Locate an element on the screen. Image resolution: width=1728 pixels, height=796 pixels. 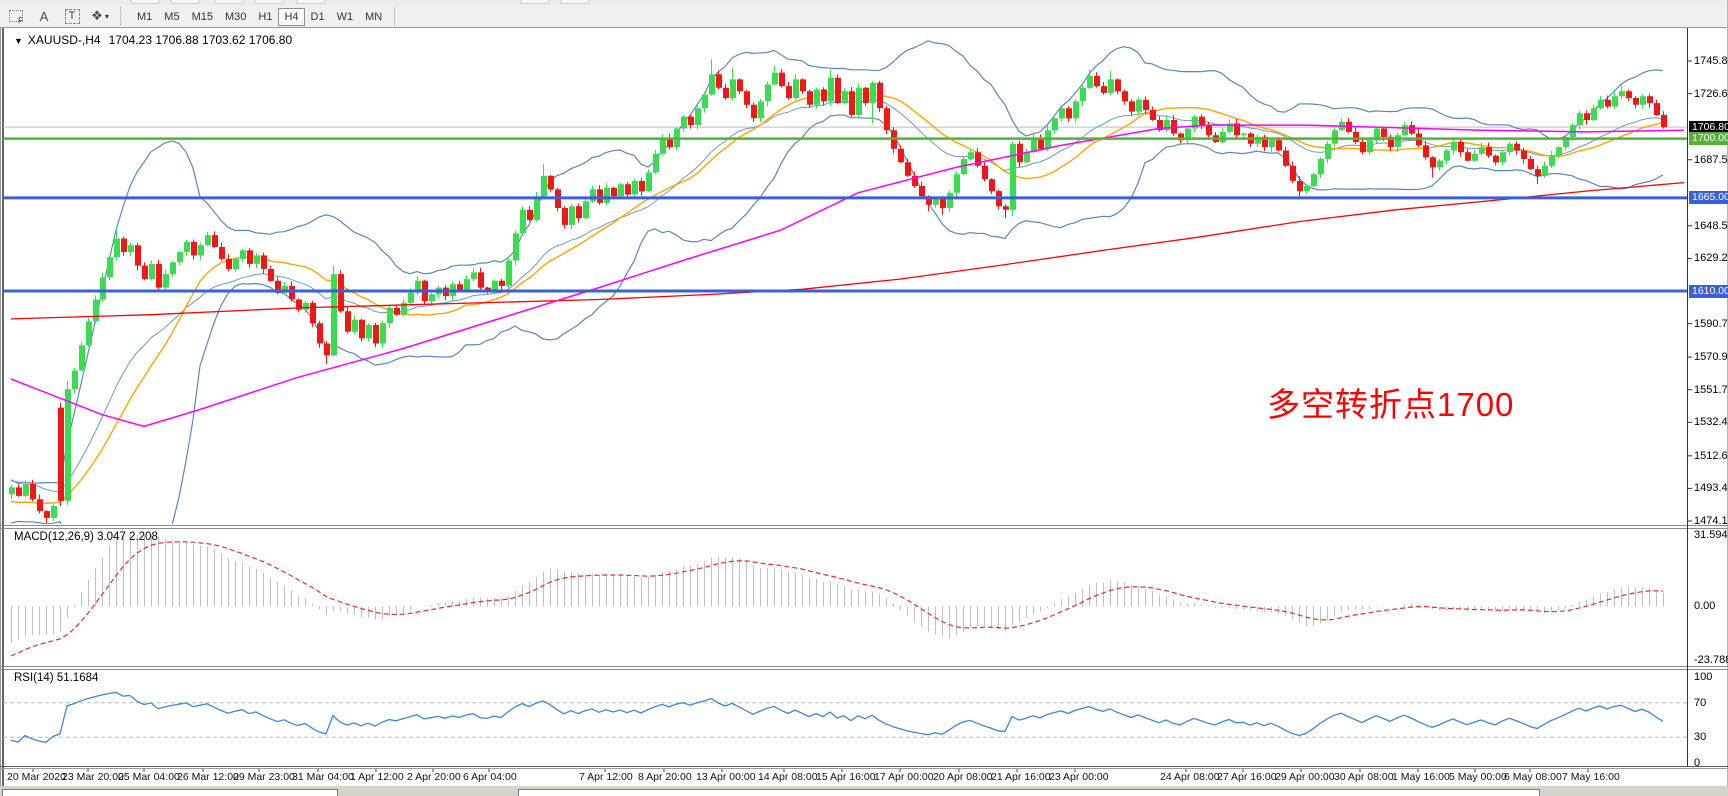
price-tick-label: 1629.25 is located at coordinates (1711, 258).